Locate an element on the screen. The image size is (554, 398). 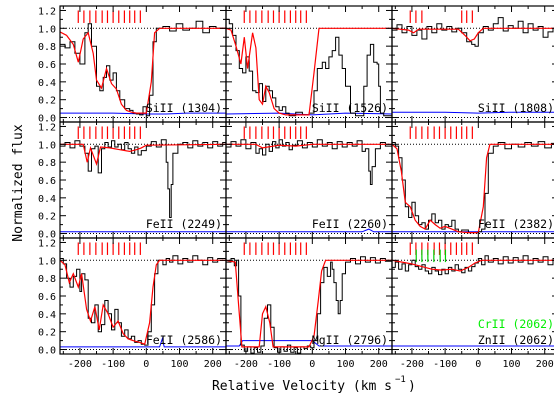
panel: SiII (1808) is located at coordinates (472, 64).